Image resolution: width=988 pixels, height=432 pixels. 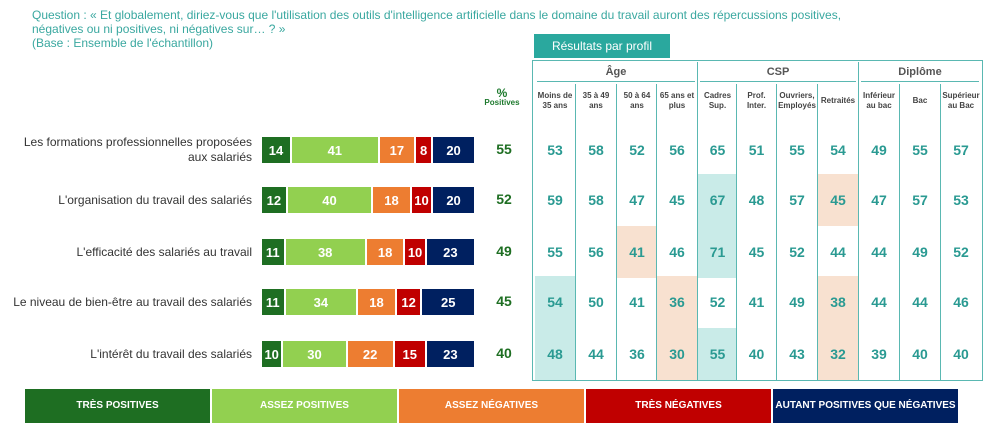 I want to click on positives-value: 55, so click(x=504, y=149).